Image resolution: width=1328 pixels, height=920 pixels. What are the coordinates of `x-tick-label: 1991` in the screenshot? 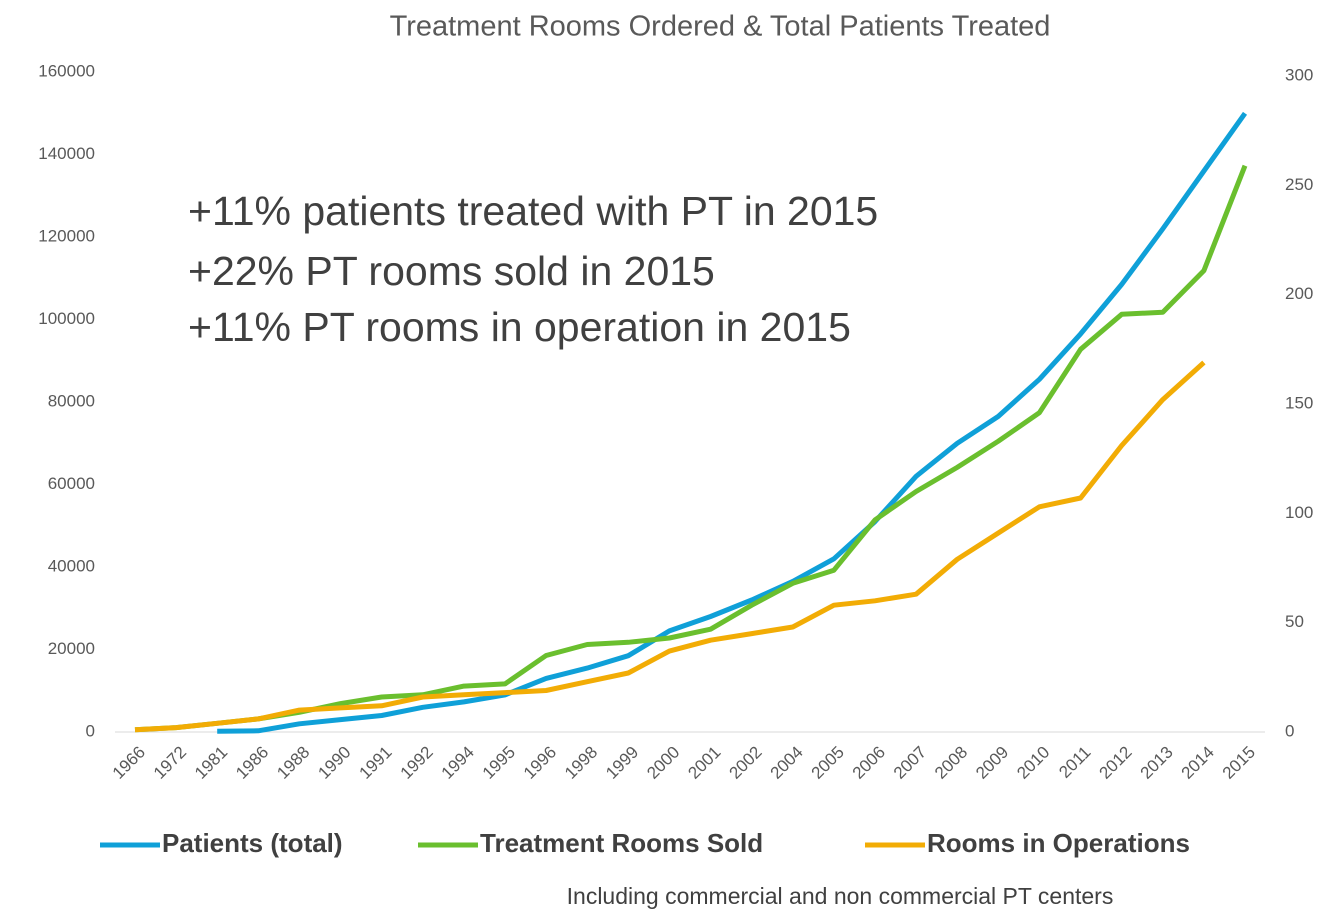 It's located at (375, 763).